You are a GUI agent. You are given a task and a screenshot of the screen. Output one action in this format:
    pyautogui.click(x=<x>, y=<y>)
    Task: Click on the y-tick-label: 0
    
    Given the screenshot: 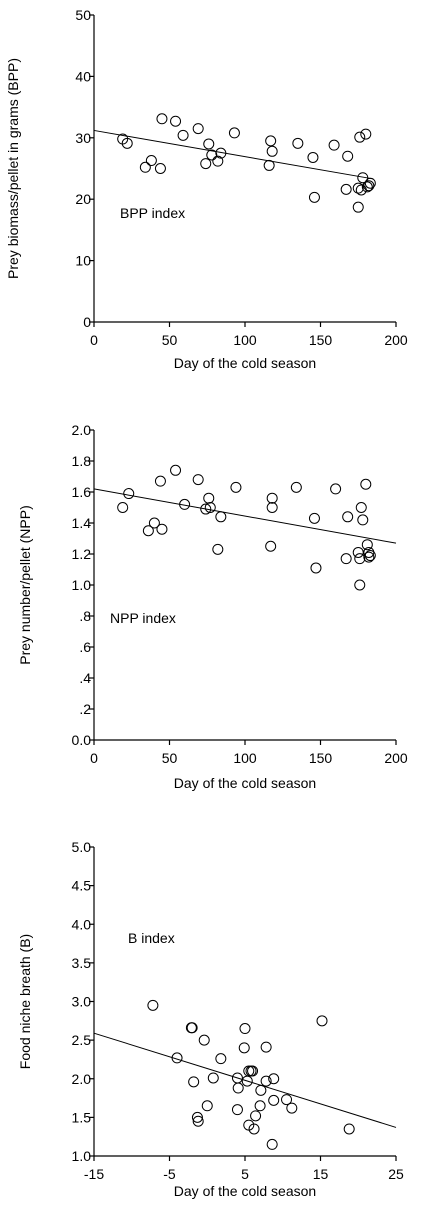 What is the action you would take?
    pyautogui.click(x=87, y=322)
    